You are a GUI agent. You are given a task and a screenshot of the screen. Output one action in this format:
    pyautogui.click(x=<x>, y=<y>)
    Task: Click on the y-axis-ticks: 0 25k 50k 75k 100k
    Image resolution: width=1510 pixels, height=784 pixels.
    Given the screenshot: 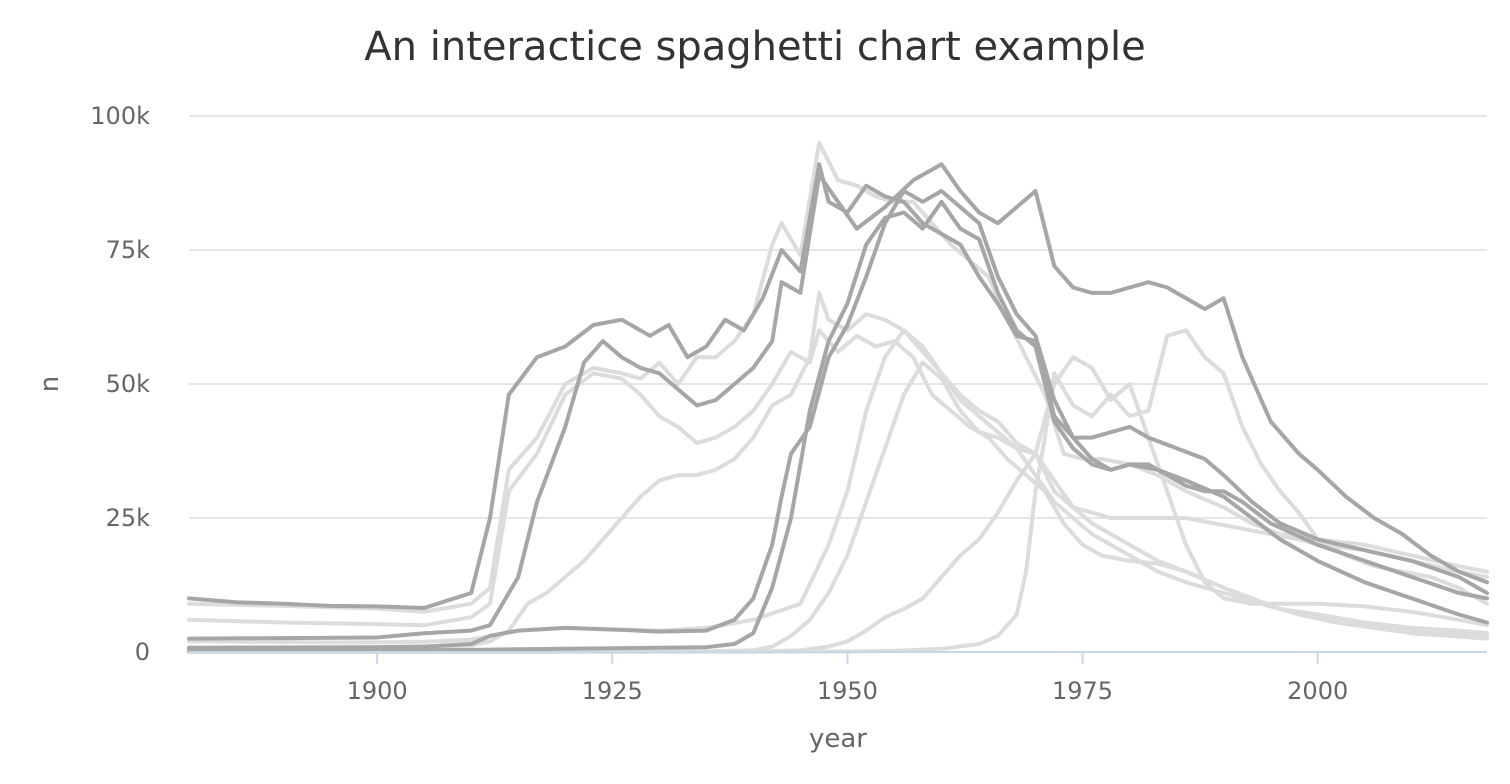 What is the action you would take?
    pyautogui.click(x=120, y=384)
    